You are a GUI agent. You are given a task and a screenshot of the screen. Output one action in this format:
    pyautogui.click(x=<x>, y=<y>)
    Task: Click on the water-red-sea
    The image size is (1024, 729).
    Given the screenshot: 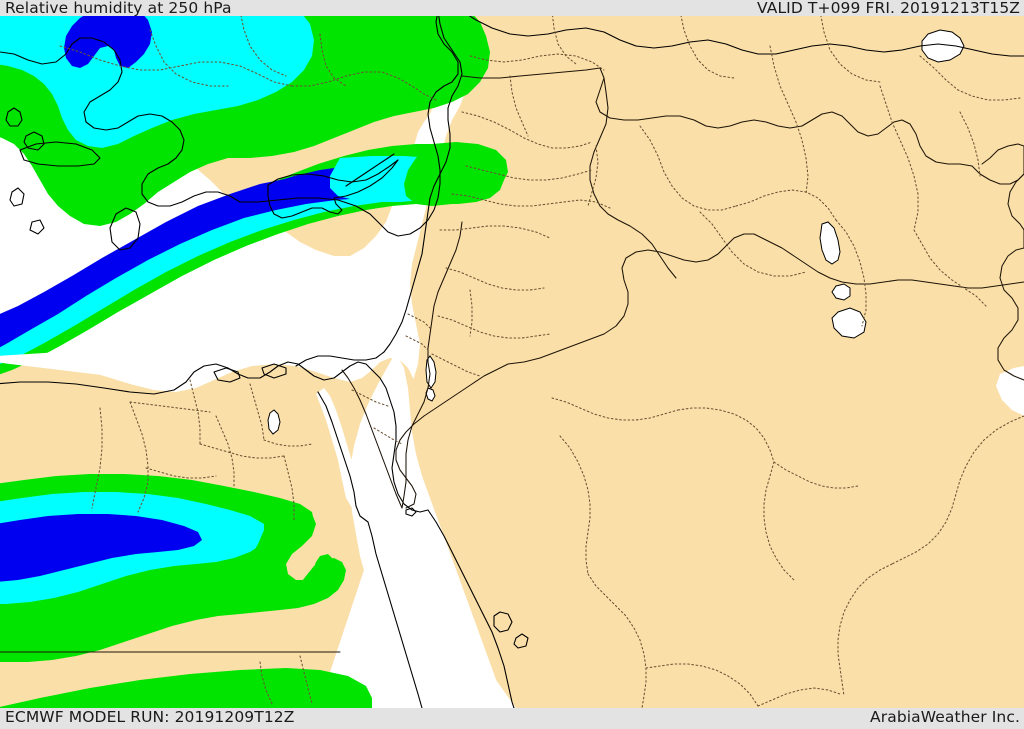 What is the action you would take?
    pyautogui.click(x=429, y=530)
    